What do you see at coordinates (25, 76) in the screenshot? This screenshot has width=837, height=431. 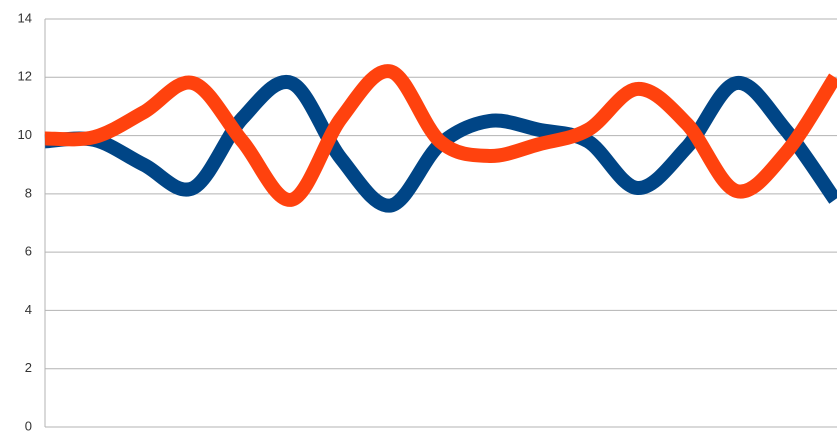 I see `y-tick-label: 12` at bounding box center [25, 76].